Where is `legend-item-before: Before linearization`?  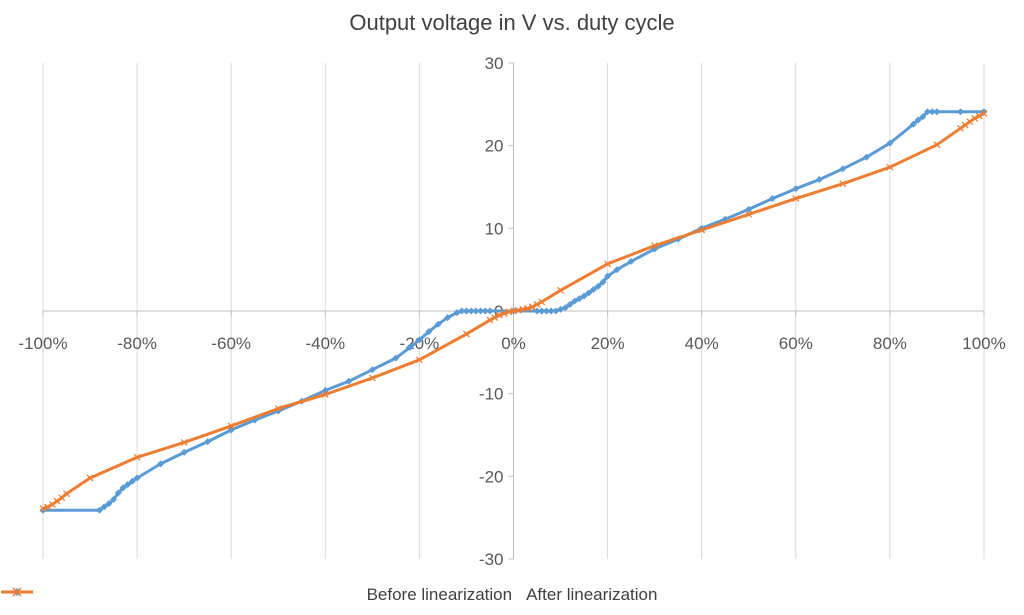 legend-item-before: Before linearization is located at coordinates (256, 595).